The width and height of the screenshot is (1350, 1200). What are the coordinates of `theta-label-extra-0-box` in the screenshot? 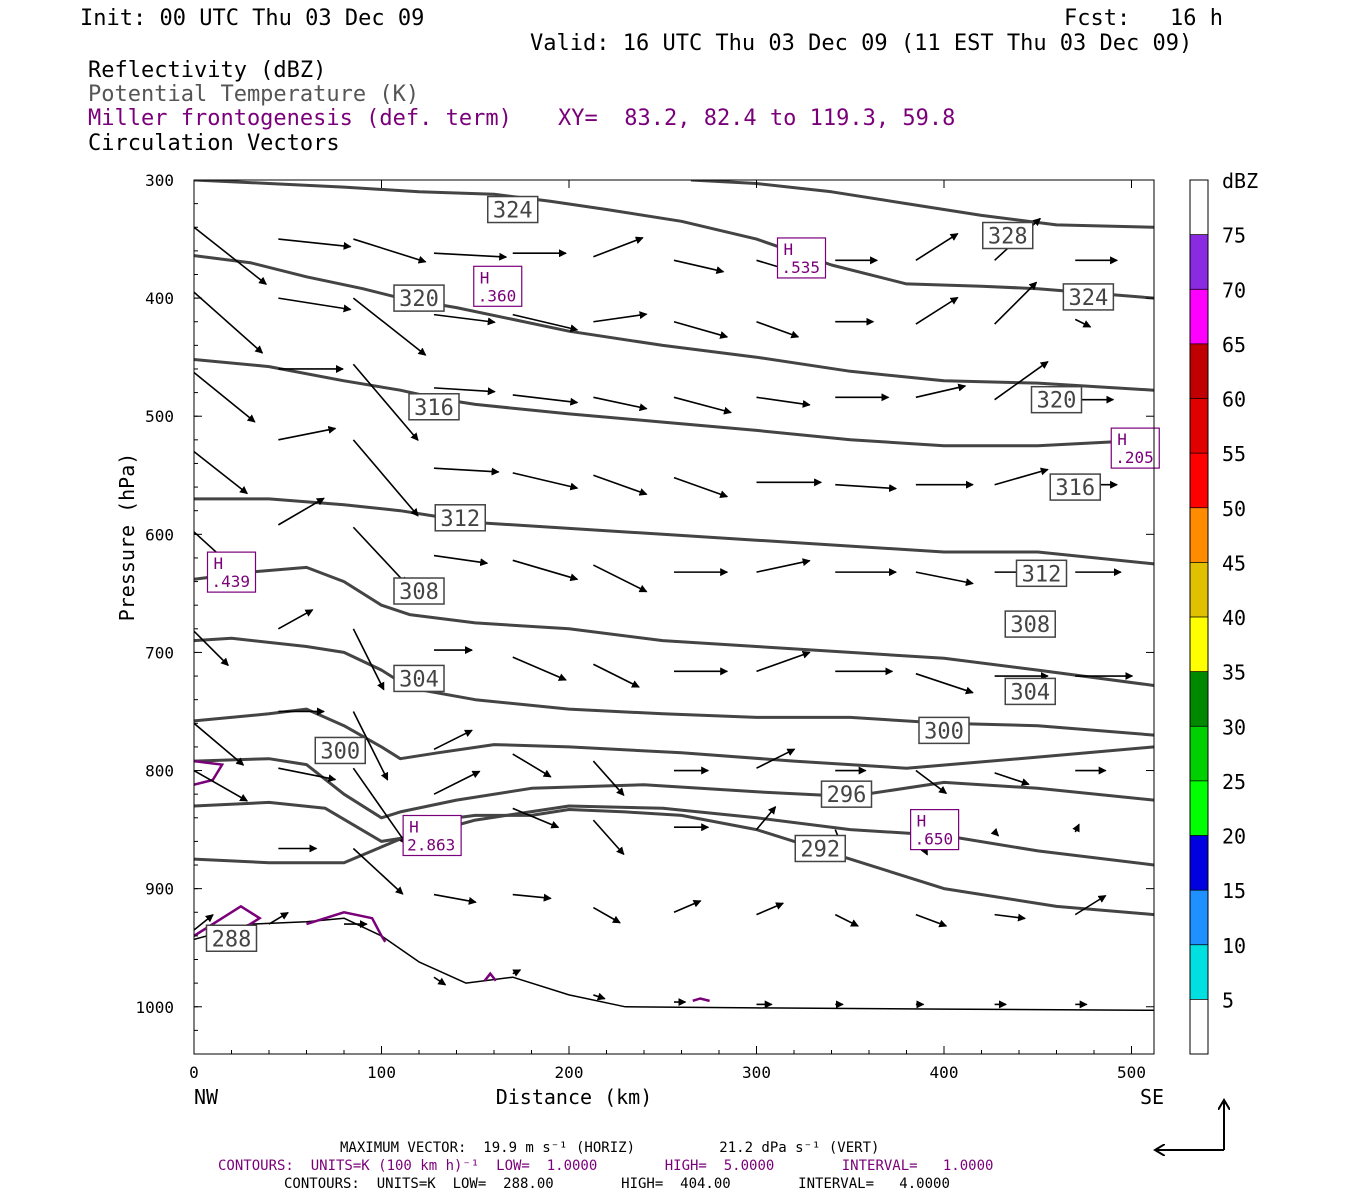 It's located at (513, 209).